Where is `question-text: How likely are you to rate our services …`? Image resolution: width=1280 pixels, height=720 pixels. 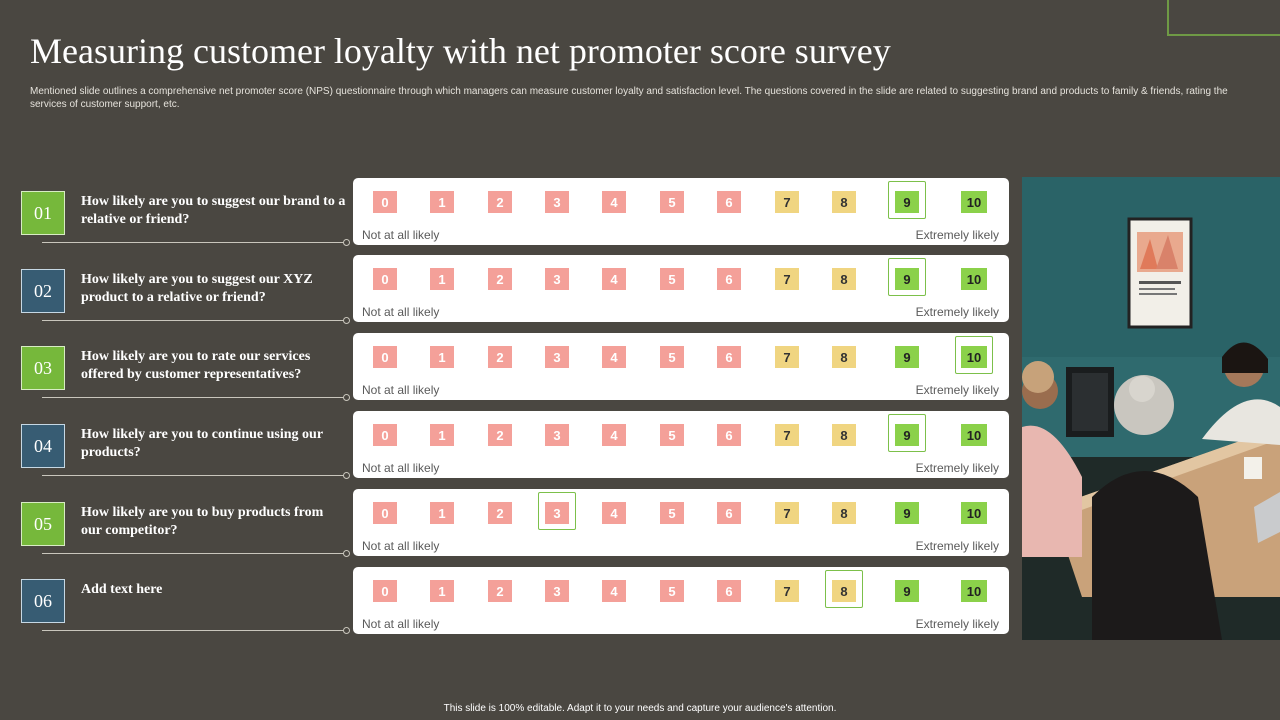 question-text: How likely are you to rate our services … is located at coordinates (196, 365).